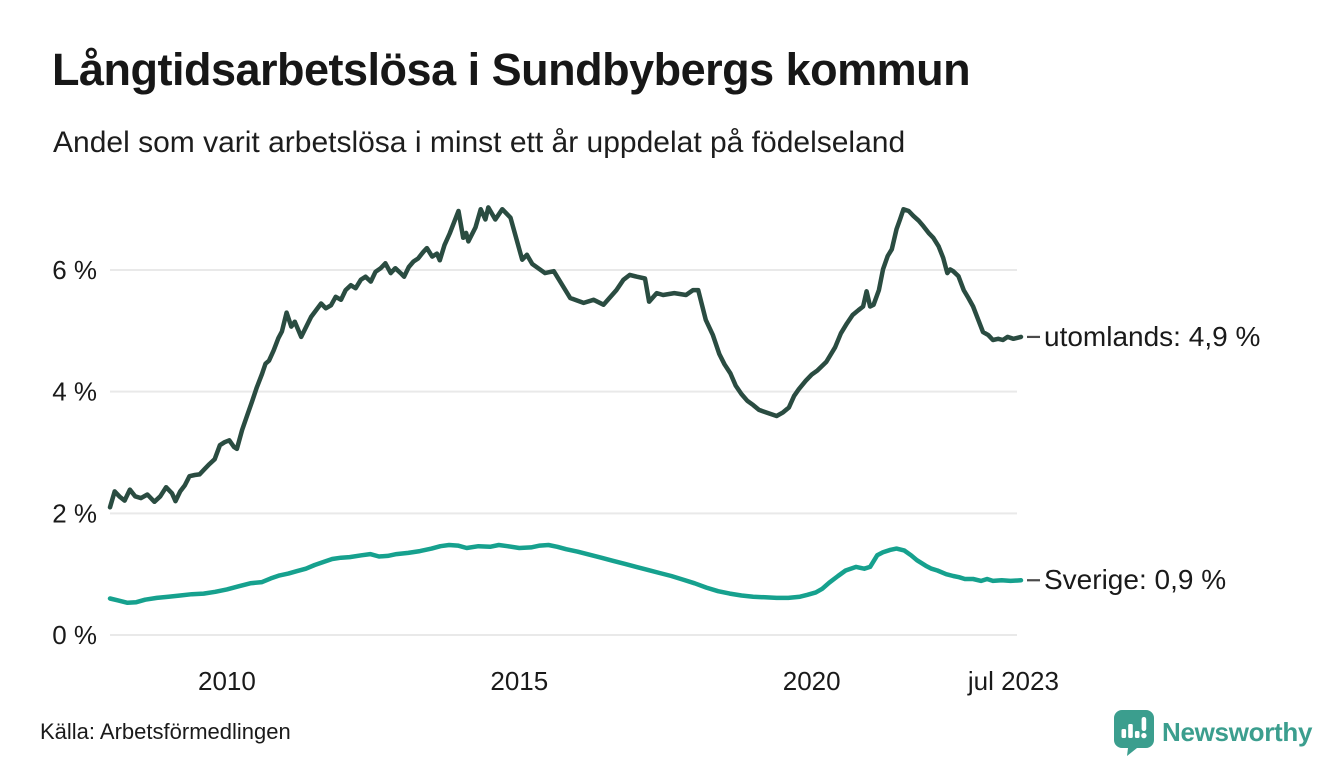 The width and height of the screenshot is (1340, 780). Describe the element at coordinates (519, 681) in the screenshot. I see `x-tick-label: 2015` at that location.